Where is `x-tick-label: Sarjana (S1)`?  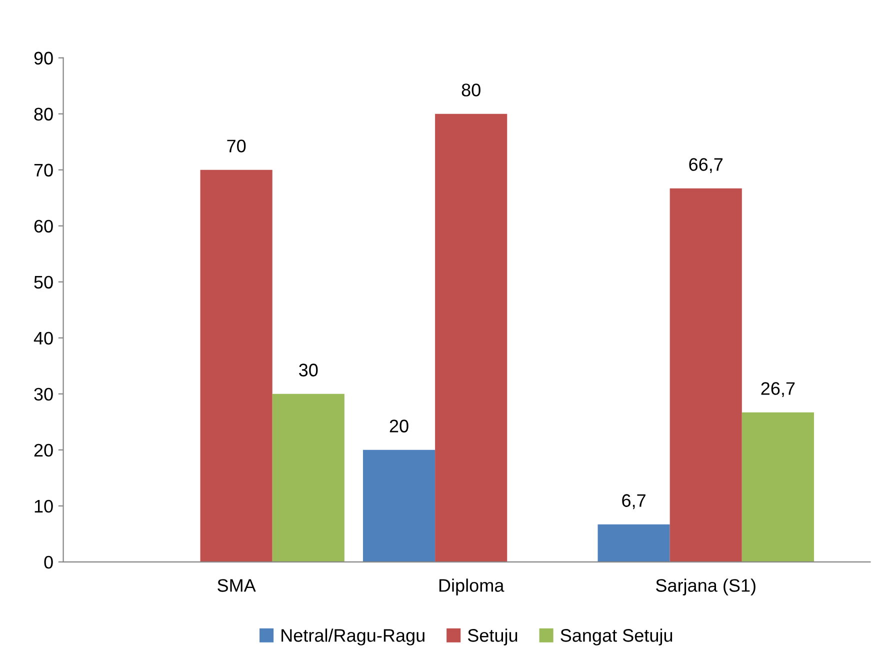
x-tick-label: Sarjana (S1) is located at coordinates (706, 587).